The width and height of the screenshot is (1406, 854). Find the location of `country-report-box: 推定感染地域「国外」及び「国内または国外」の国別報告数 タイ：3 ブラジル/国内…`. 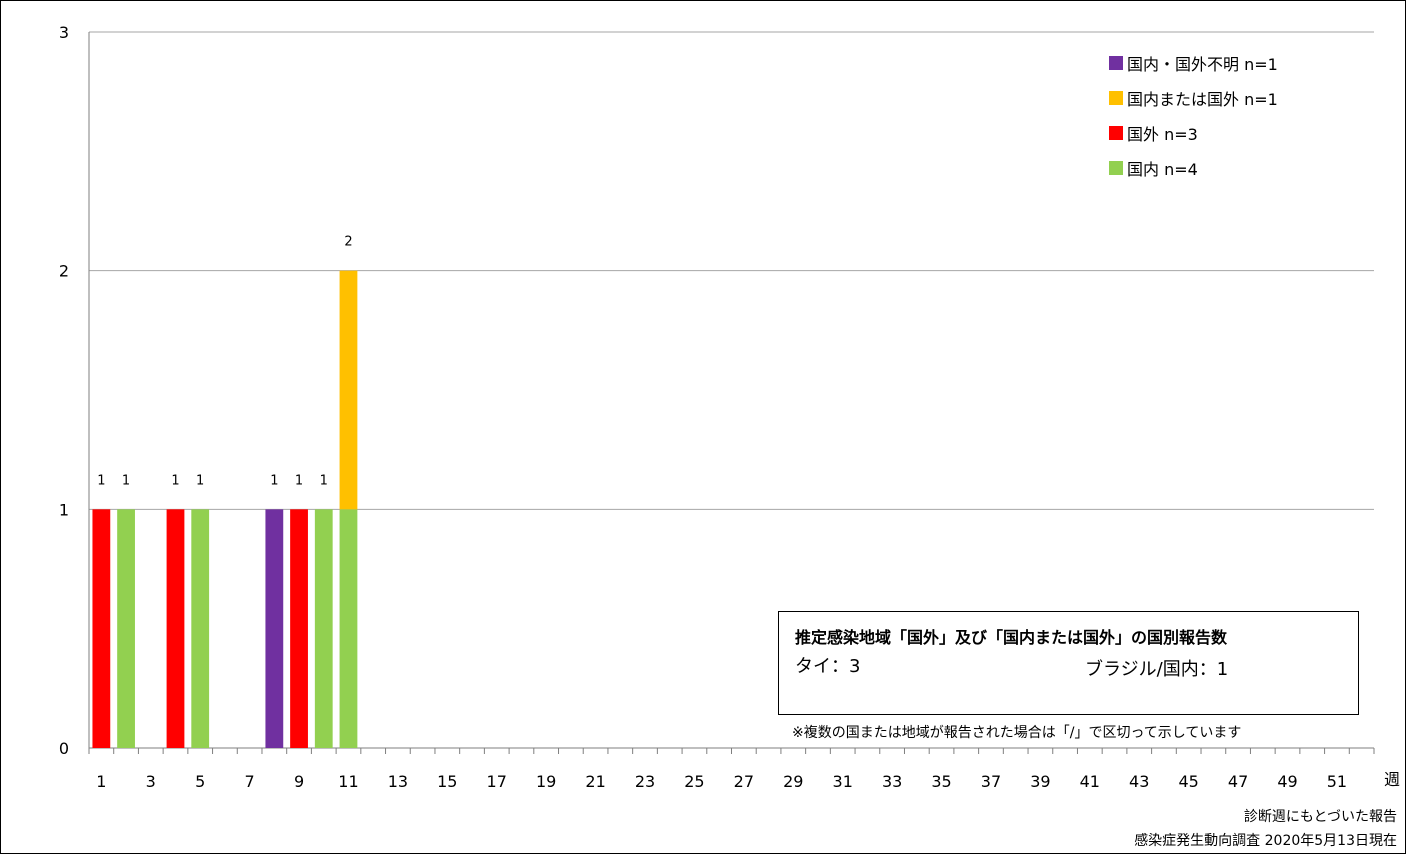

country-report-box: 推定感染地域「国外」及び「国内または国外」の国別報告数 タイ：3 ブラジル/国内… is located at coordinates (1068, 663).